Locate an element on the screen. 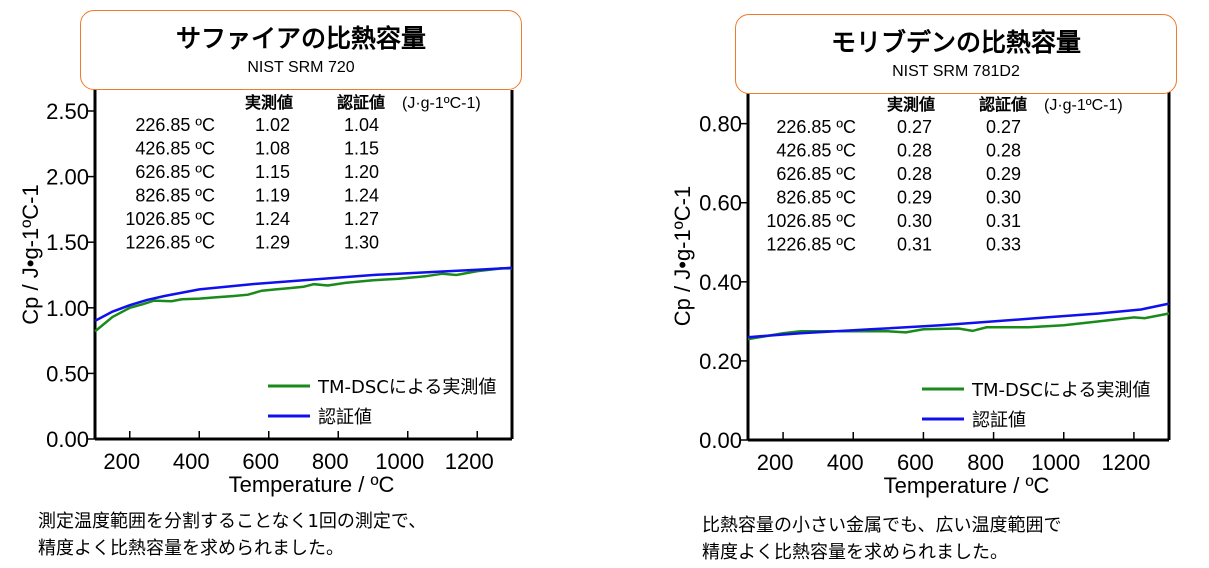 This screenshot has width=1209, height=568. table-measured: 1.19 is located at coordinates (272, 196).